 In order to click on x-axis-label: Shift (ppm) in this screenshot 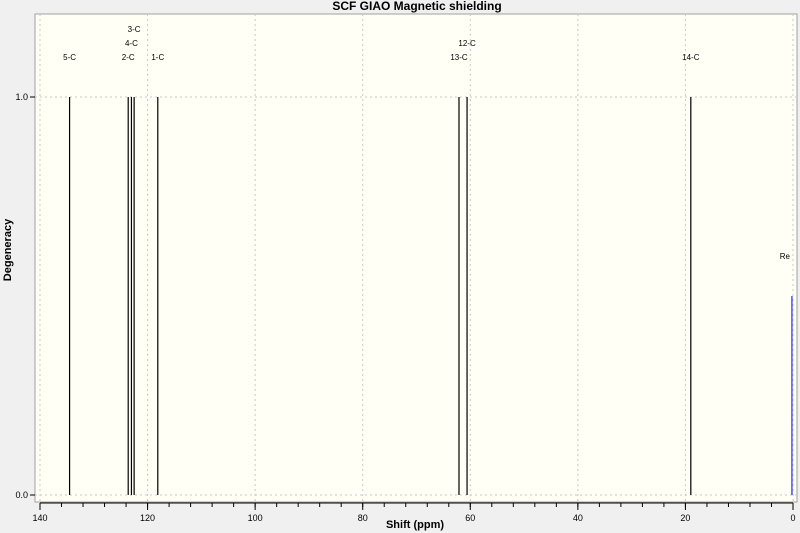, I will do `click(415, 525)`.